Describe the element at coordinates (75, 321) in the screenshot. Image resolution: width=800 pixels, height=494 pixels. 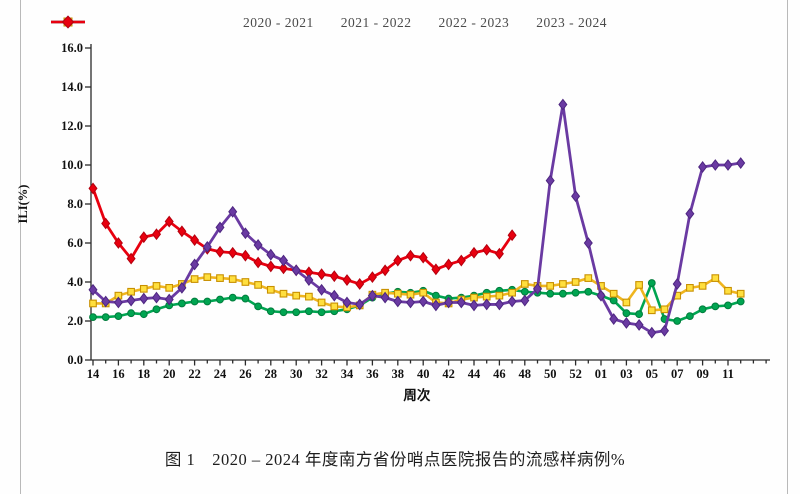
I see `svg-text: 2.0` at that location.